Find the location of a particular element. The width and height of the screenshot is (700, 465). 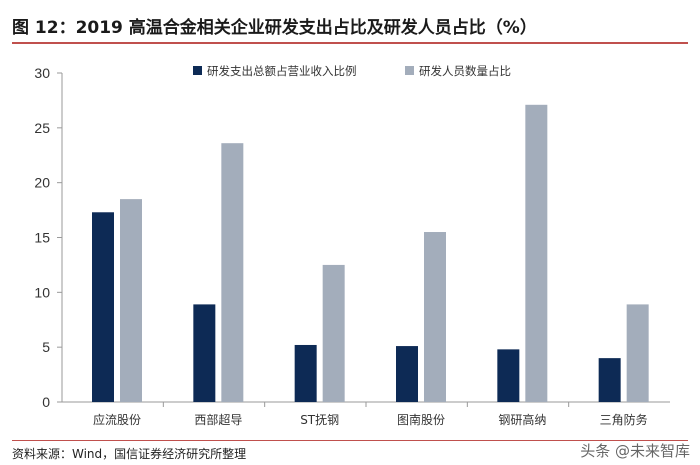

y-tick-label: 10 is located at coordinates (42, 292).